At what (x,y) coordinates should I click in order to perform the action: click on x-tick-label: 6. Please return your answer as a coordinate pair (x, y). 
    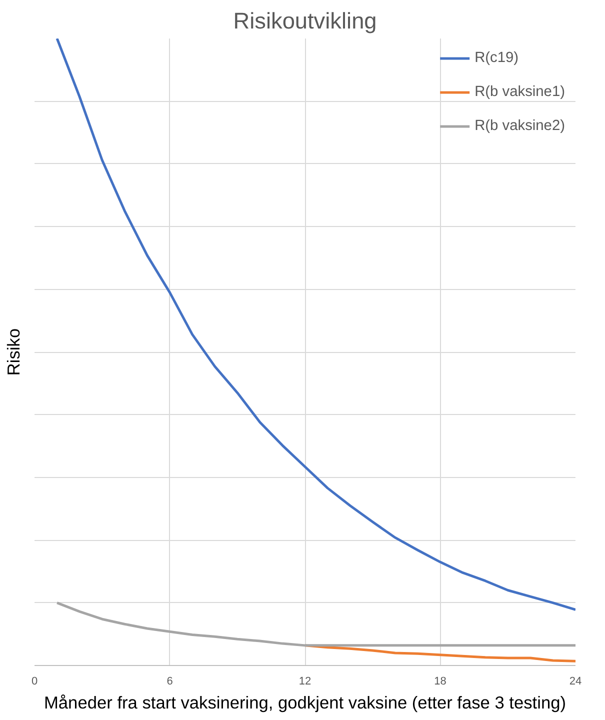
    Looking at the image, I should click on (169, 682).